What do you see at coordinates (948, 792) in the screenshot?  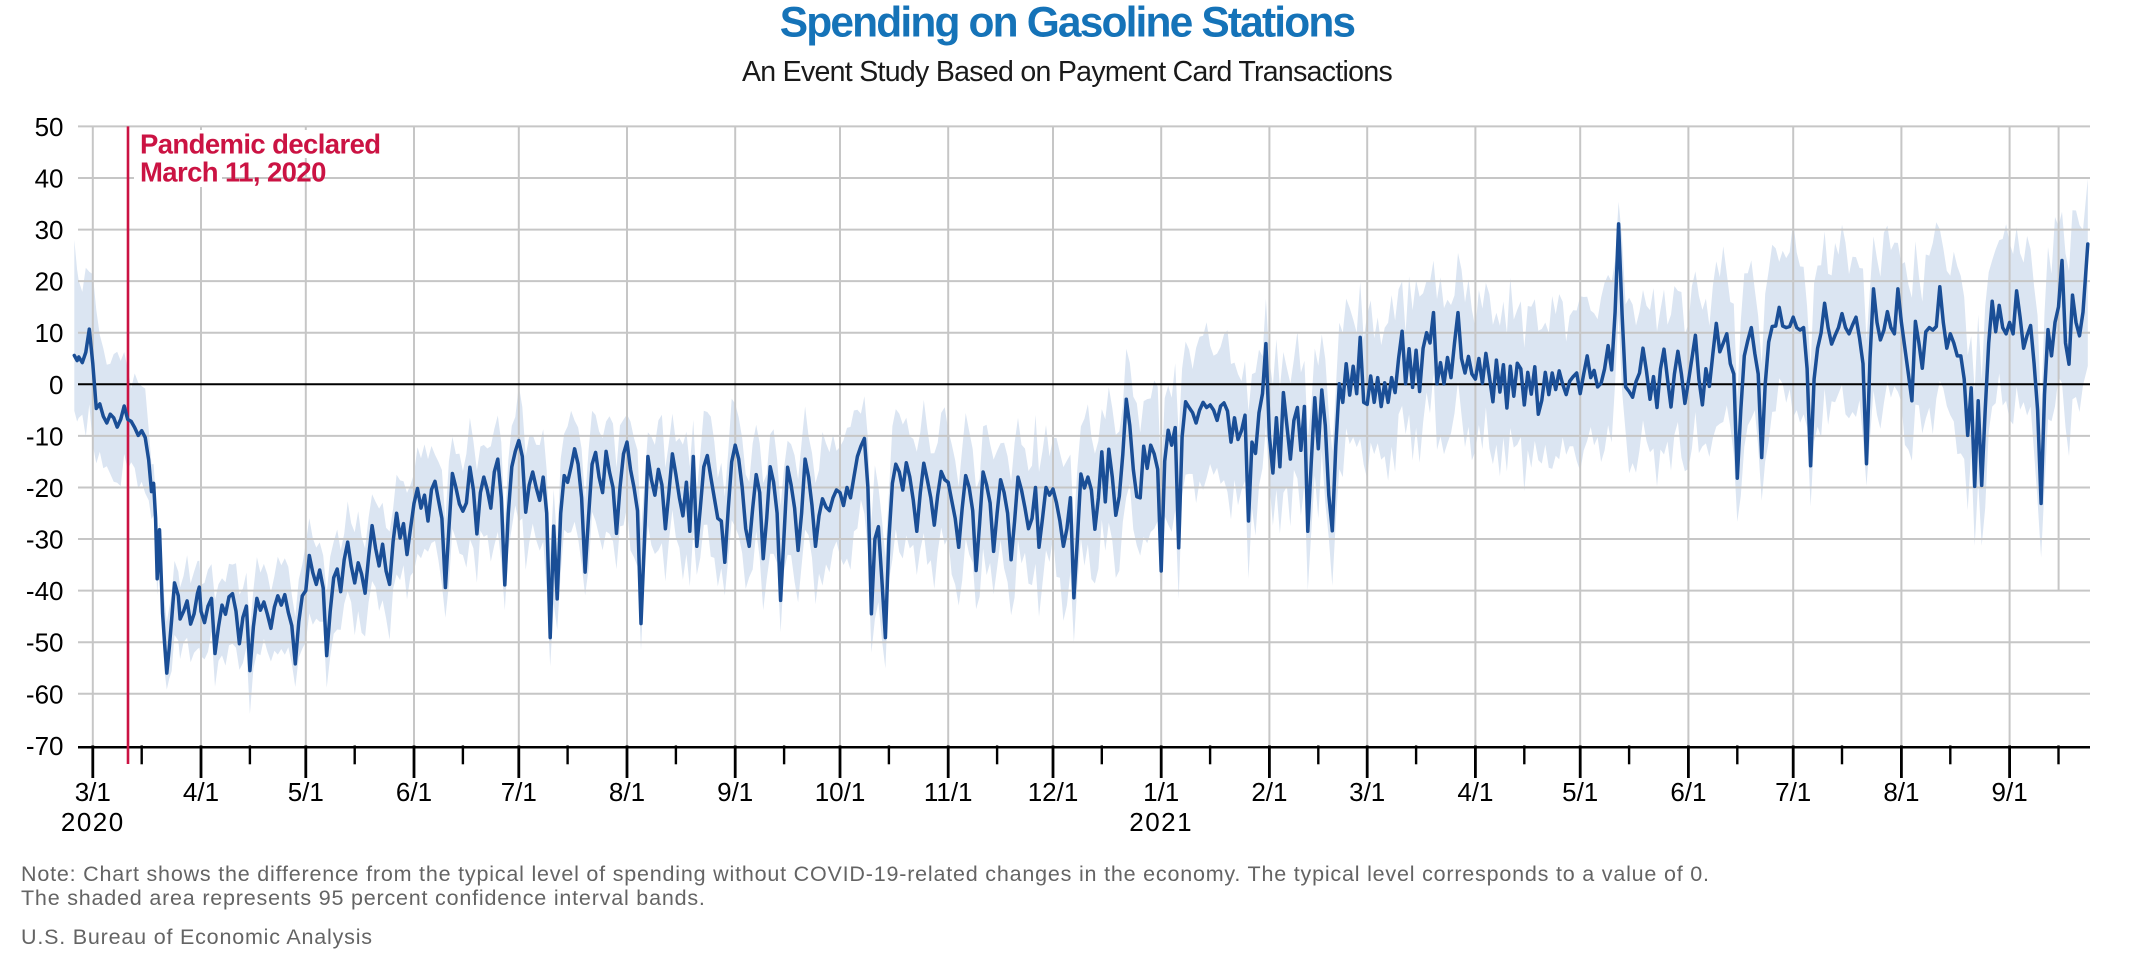 I see `svg-text: 11/1` at bounding box center [948, 792].